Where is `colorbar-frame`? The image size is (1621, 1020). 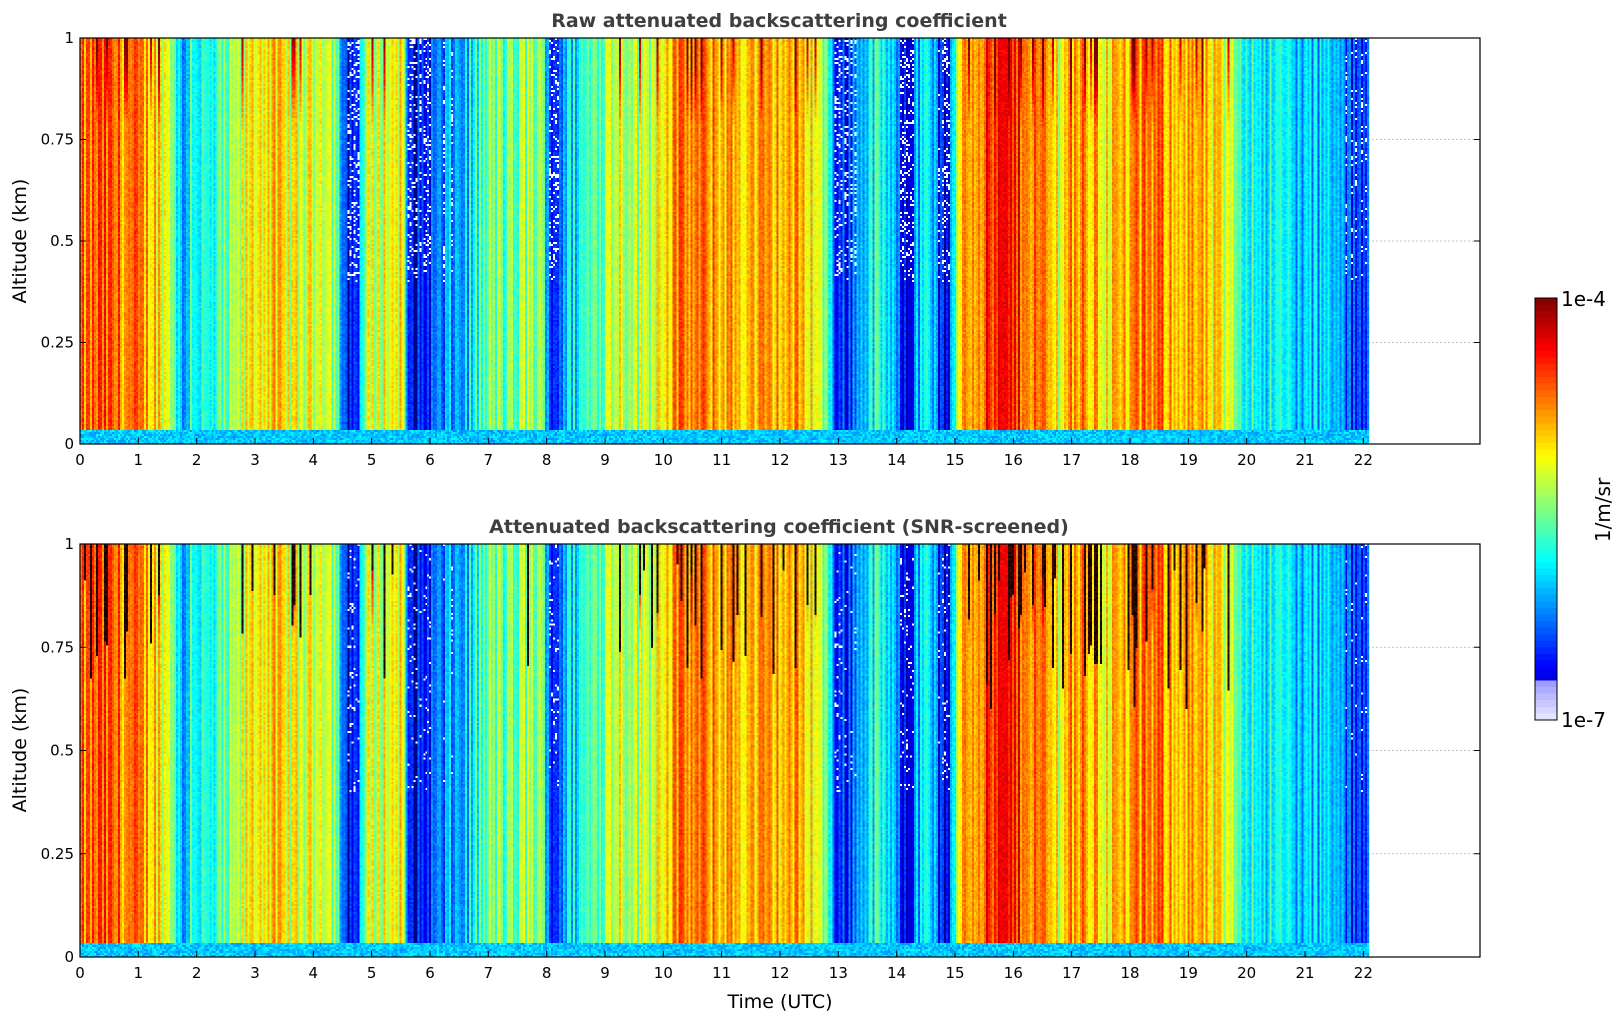 colorbar-frame is located at coordinates (1546, 509).